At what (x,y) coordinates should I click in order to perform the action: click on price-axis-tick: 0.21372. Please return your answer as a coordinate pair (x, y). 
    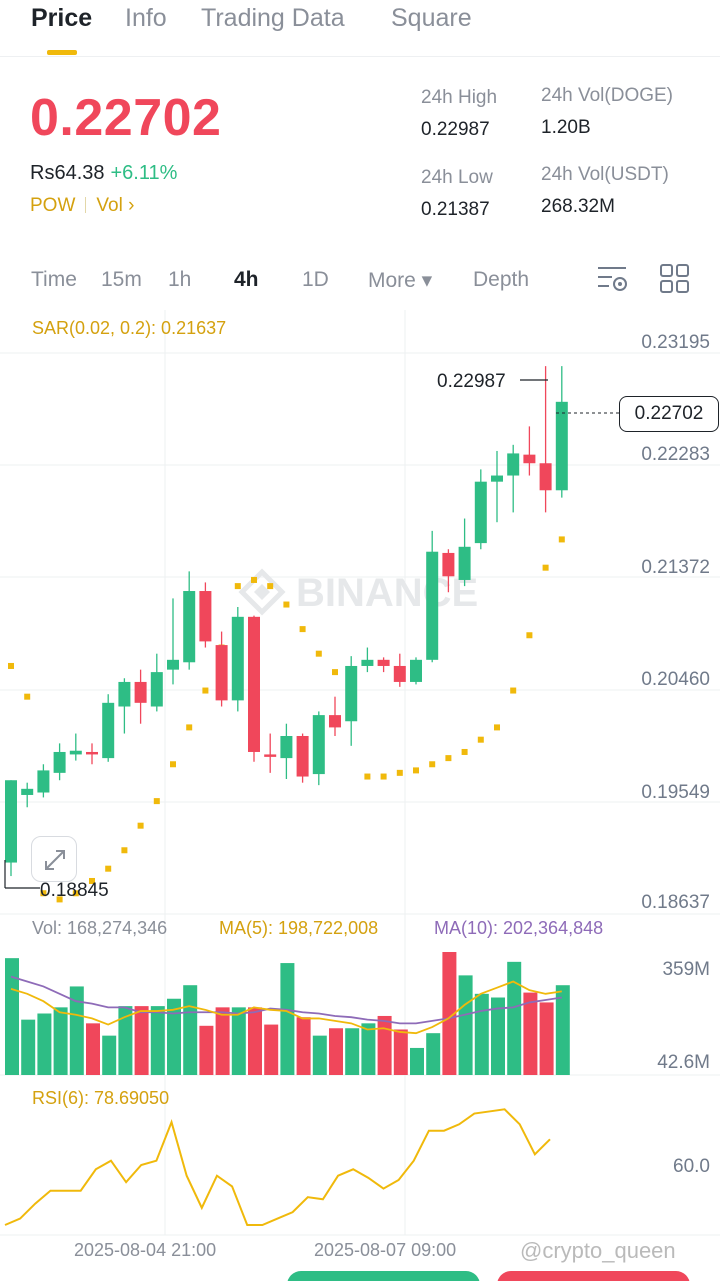
    Looking at the image, I should click on (675, 567).